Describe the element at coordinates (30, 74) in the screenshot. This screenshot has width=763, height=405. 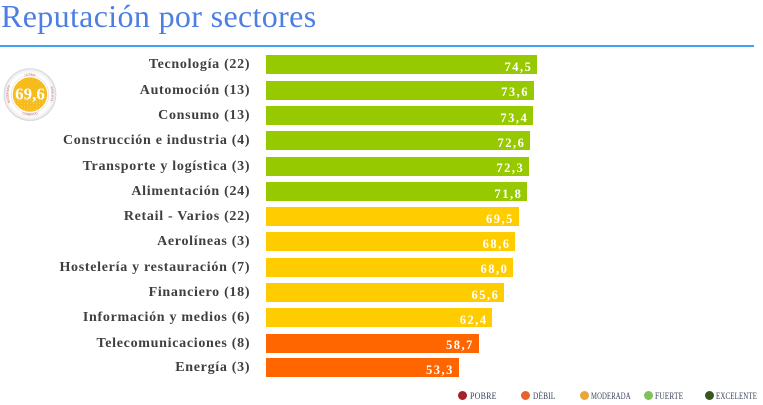
I see `svg-text: ULTIMA` at that location.